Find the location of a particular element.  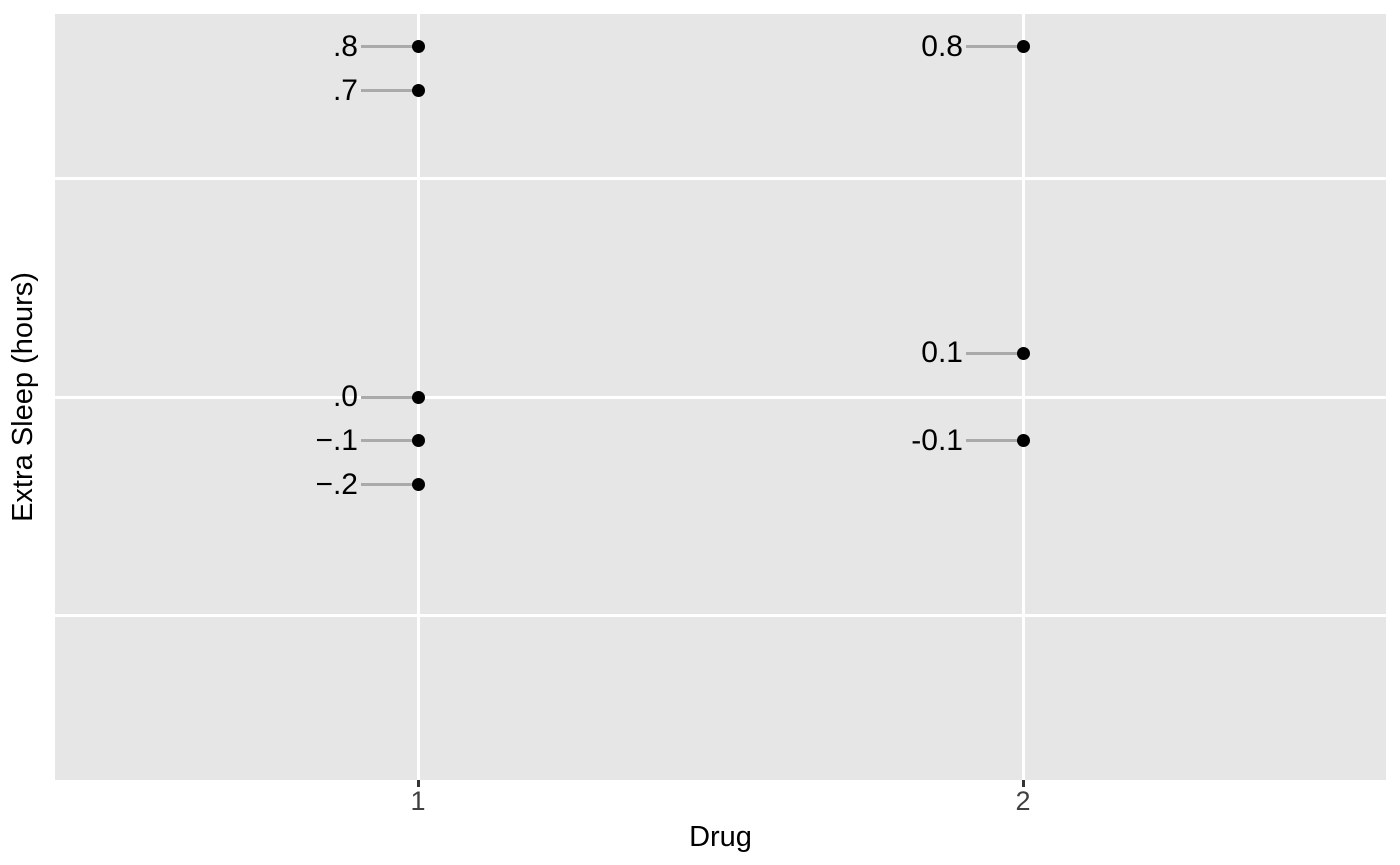

data-point-label: -0.1 is located at coordinates (937, 440).